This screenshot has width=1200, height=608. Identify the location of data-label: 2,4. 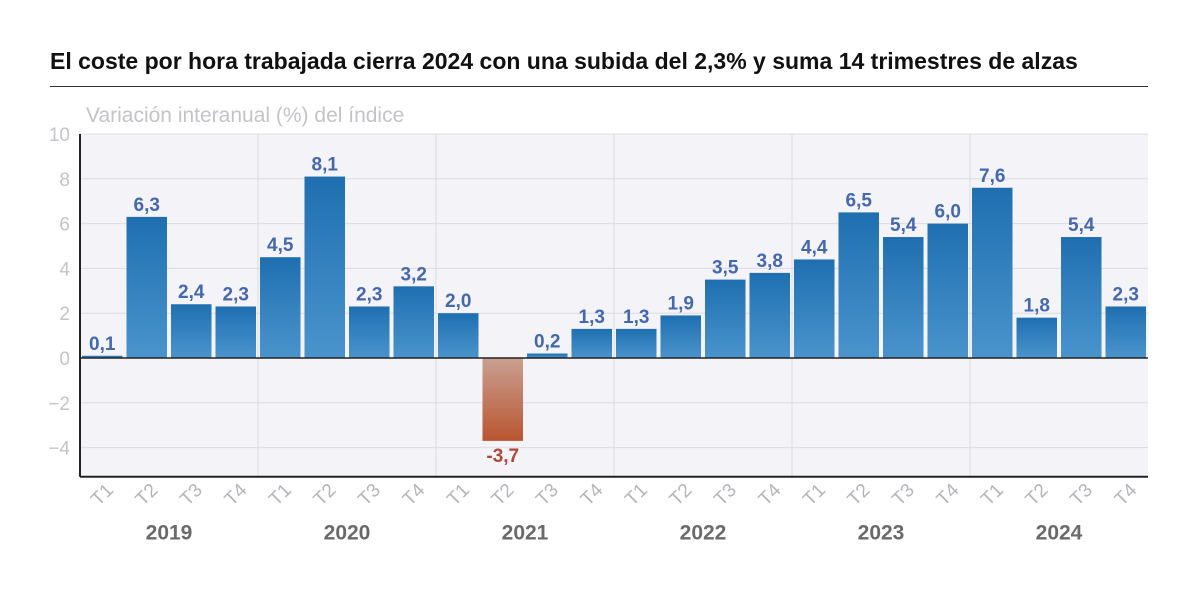
(191, 292).